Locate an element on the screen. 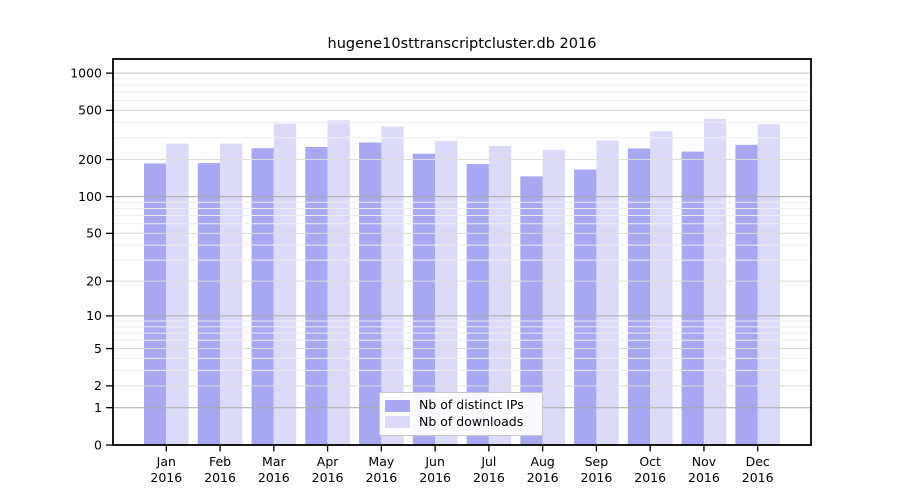 Image resolution: width=900 pixels, height=500 pixels. x-tick-label-month: Aug is located at coordinates (542, 461).